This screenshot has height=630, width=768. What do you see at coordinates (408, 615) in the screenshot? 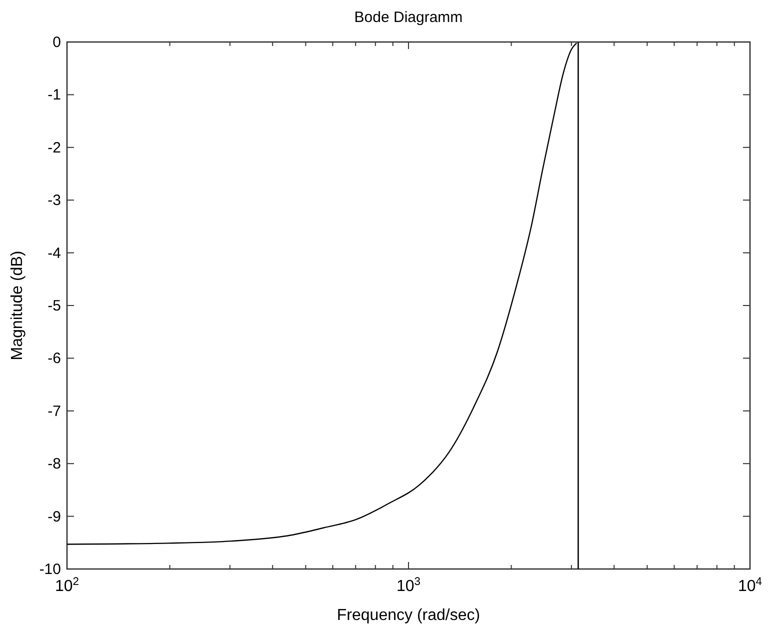
I see `x-axis-title: Frequency (rad/sec)` at bounding box center [408, 615].